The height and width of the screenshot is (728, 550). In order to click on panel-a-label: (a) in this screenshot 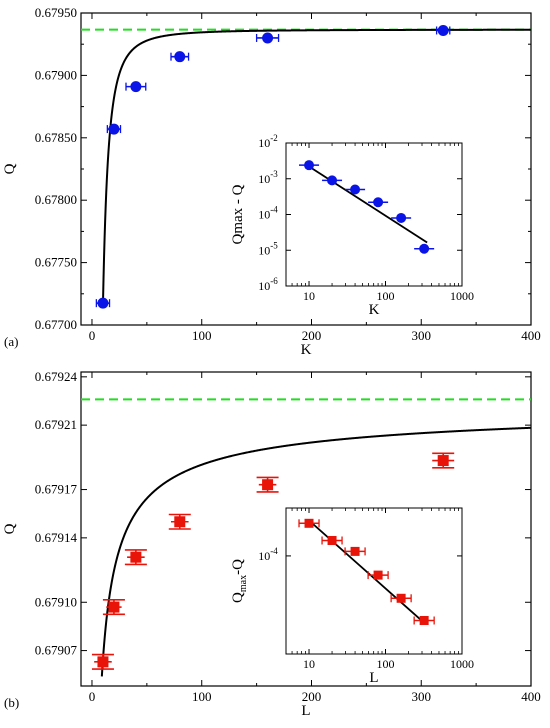, I will do `click(11, 341)`.